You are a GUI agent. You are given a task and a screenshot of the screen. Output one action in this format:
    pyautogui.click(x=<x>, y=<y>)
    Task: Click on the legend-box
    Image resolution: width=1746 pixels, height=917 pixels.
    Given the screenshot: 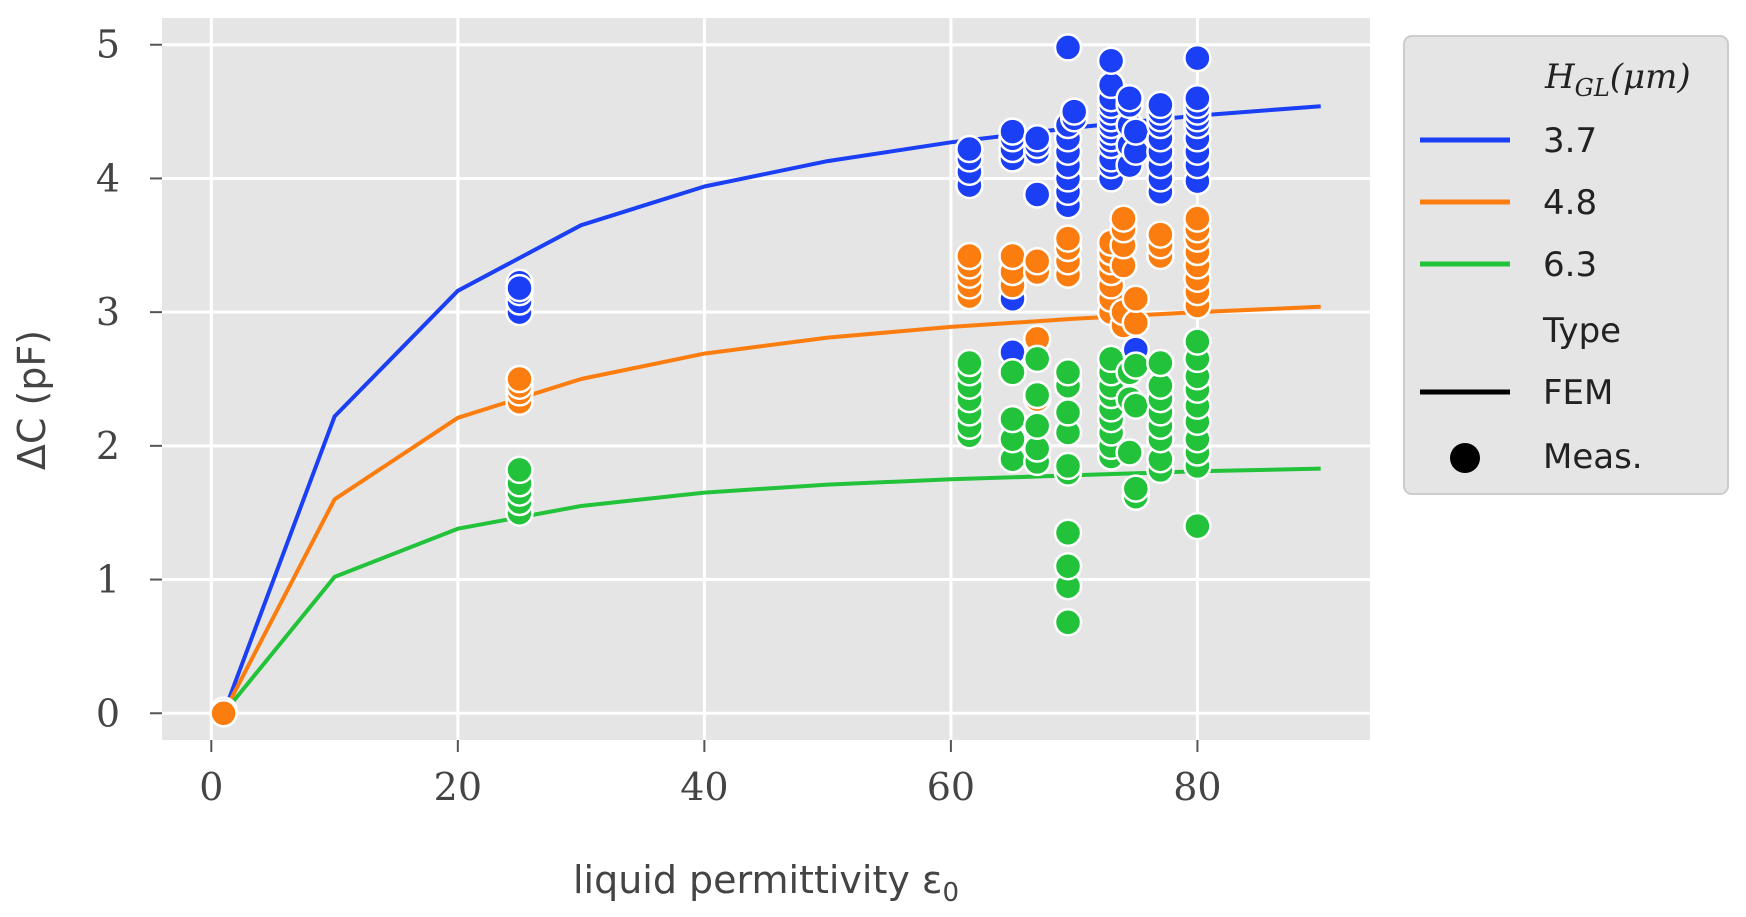 What is the action you would take?
    pyautogui.click(x=1566, y=265)
    